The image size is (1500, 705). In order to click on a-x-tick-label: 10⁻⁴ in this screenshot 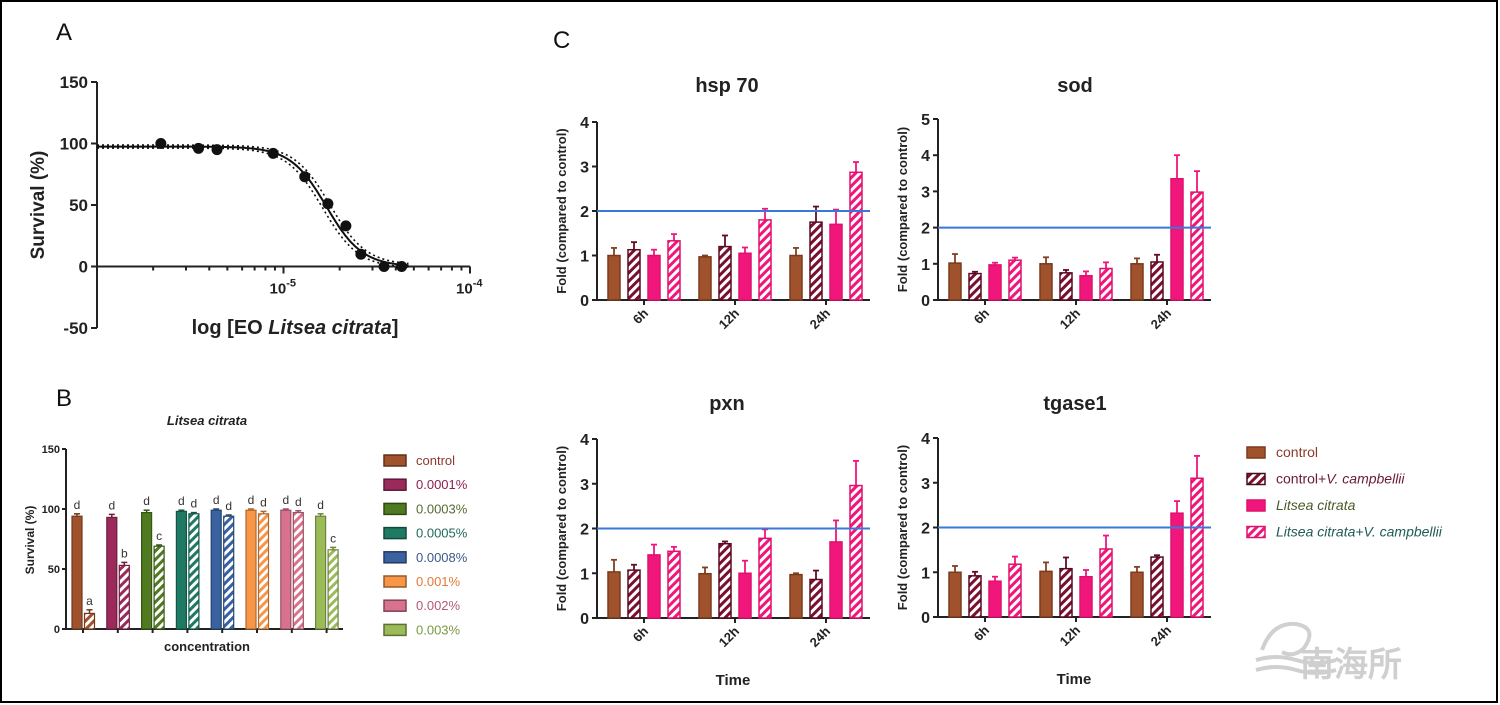, I will do `click(469, 288)`.